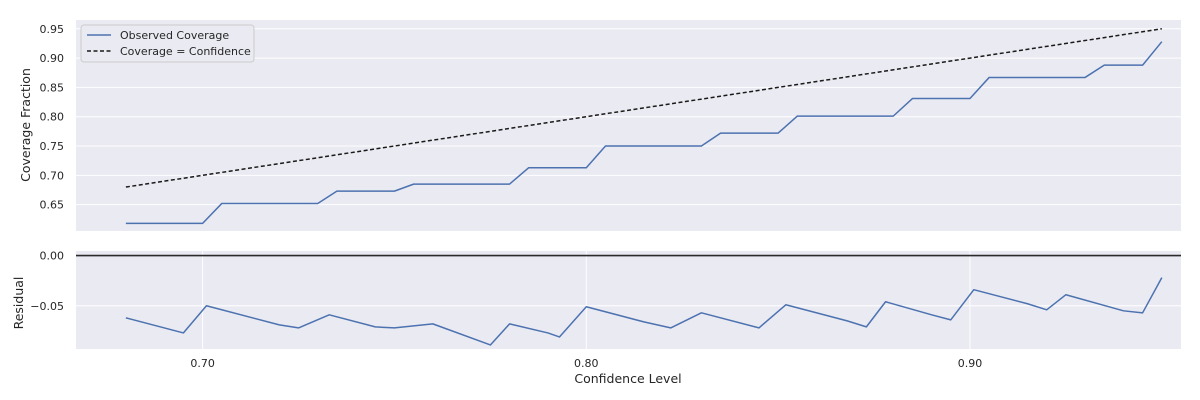 Image resolution: width=1200 pixels, height=400 pixels. I want to click on legend-box, so click(167, 43).